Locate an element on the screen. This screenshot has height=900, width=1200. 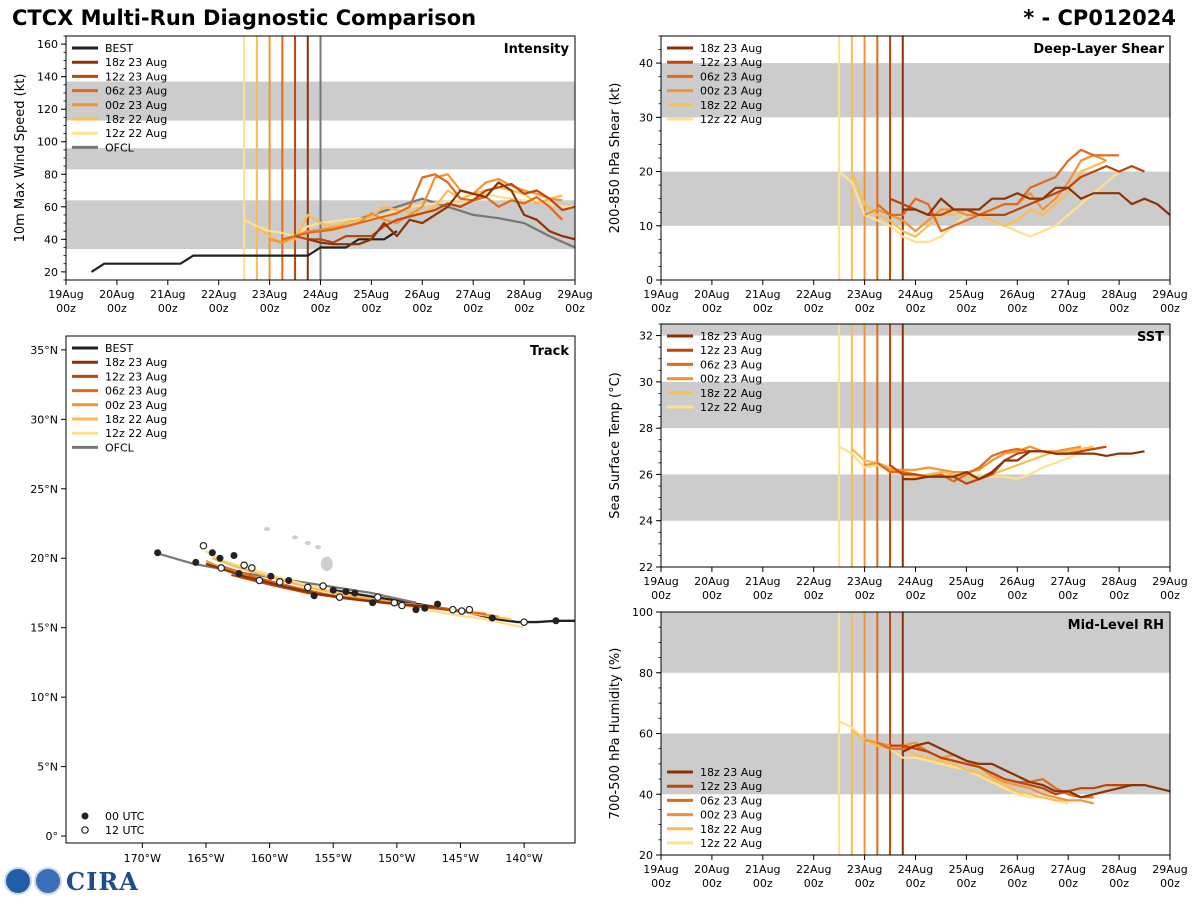
noaa-logo-icon is located at coordinates (18, 881).